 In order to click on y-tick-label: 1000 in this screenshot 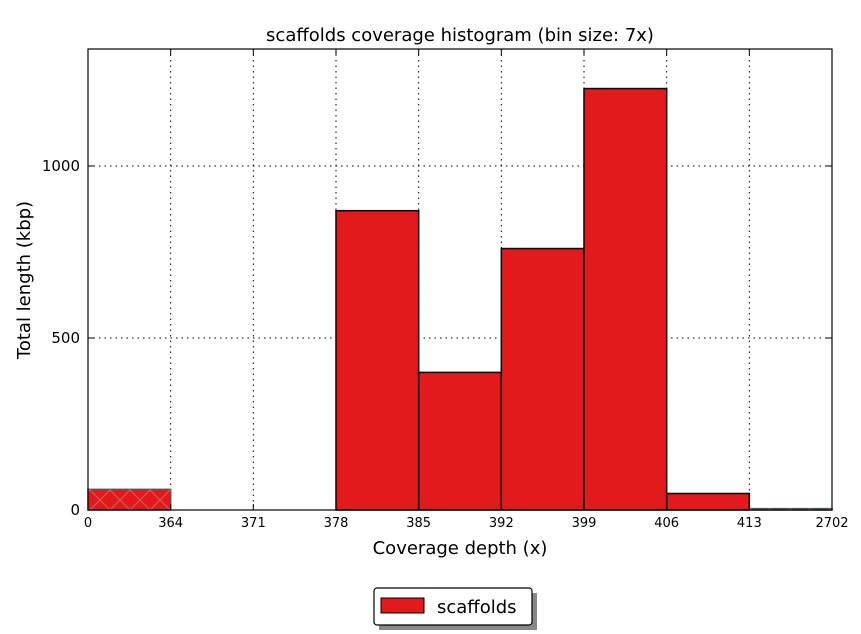, I will do `click(61, 166)`.